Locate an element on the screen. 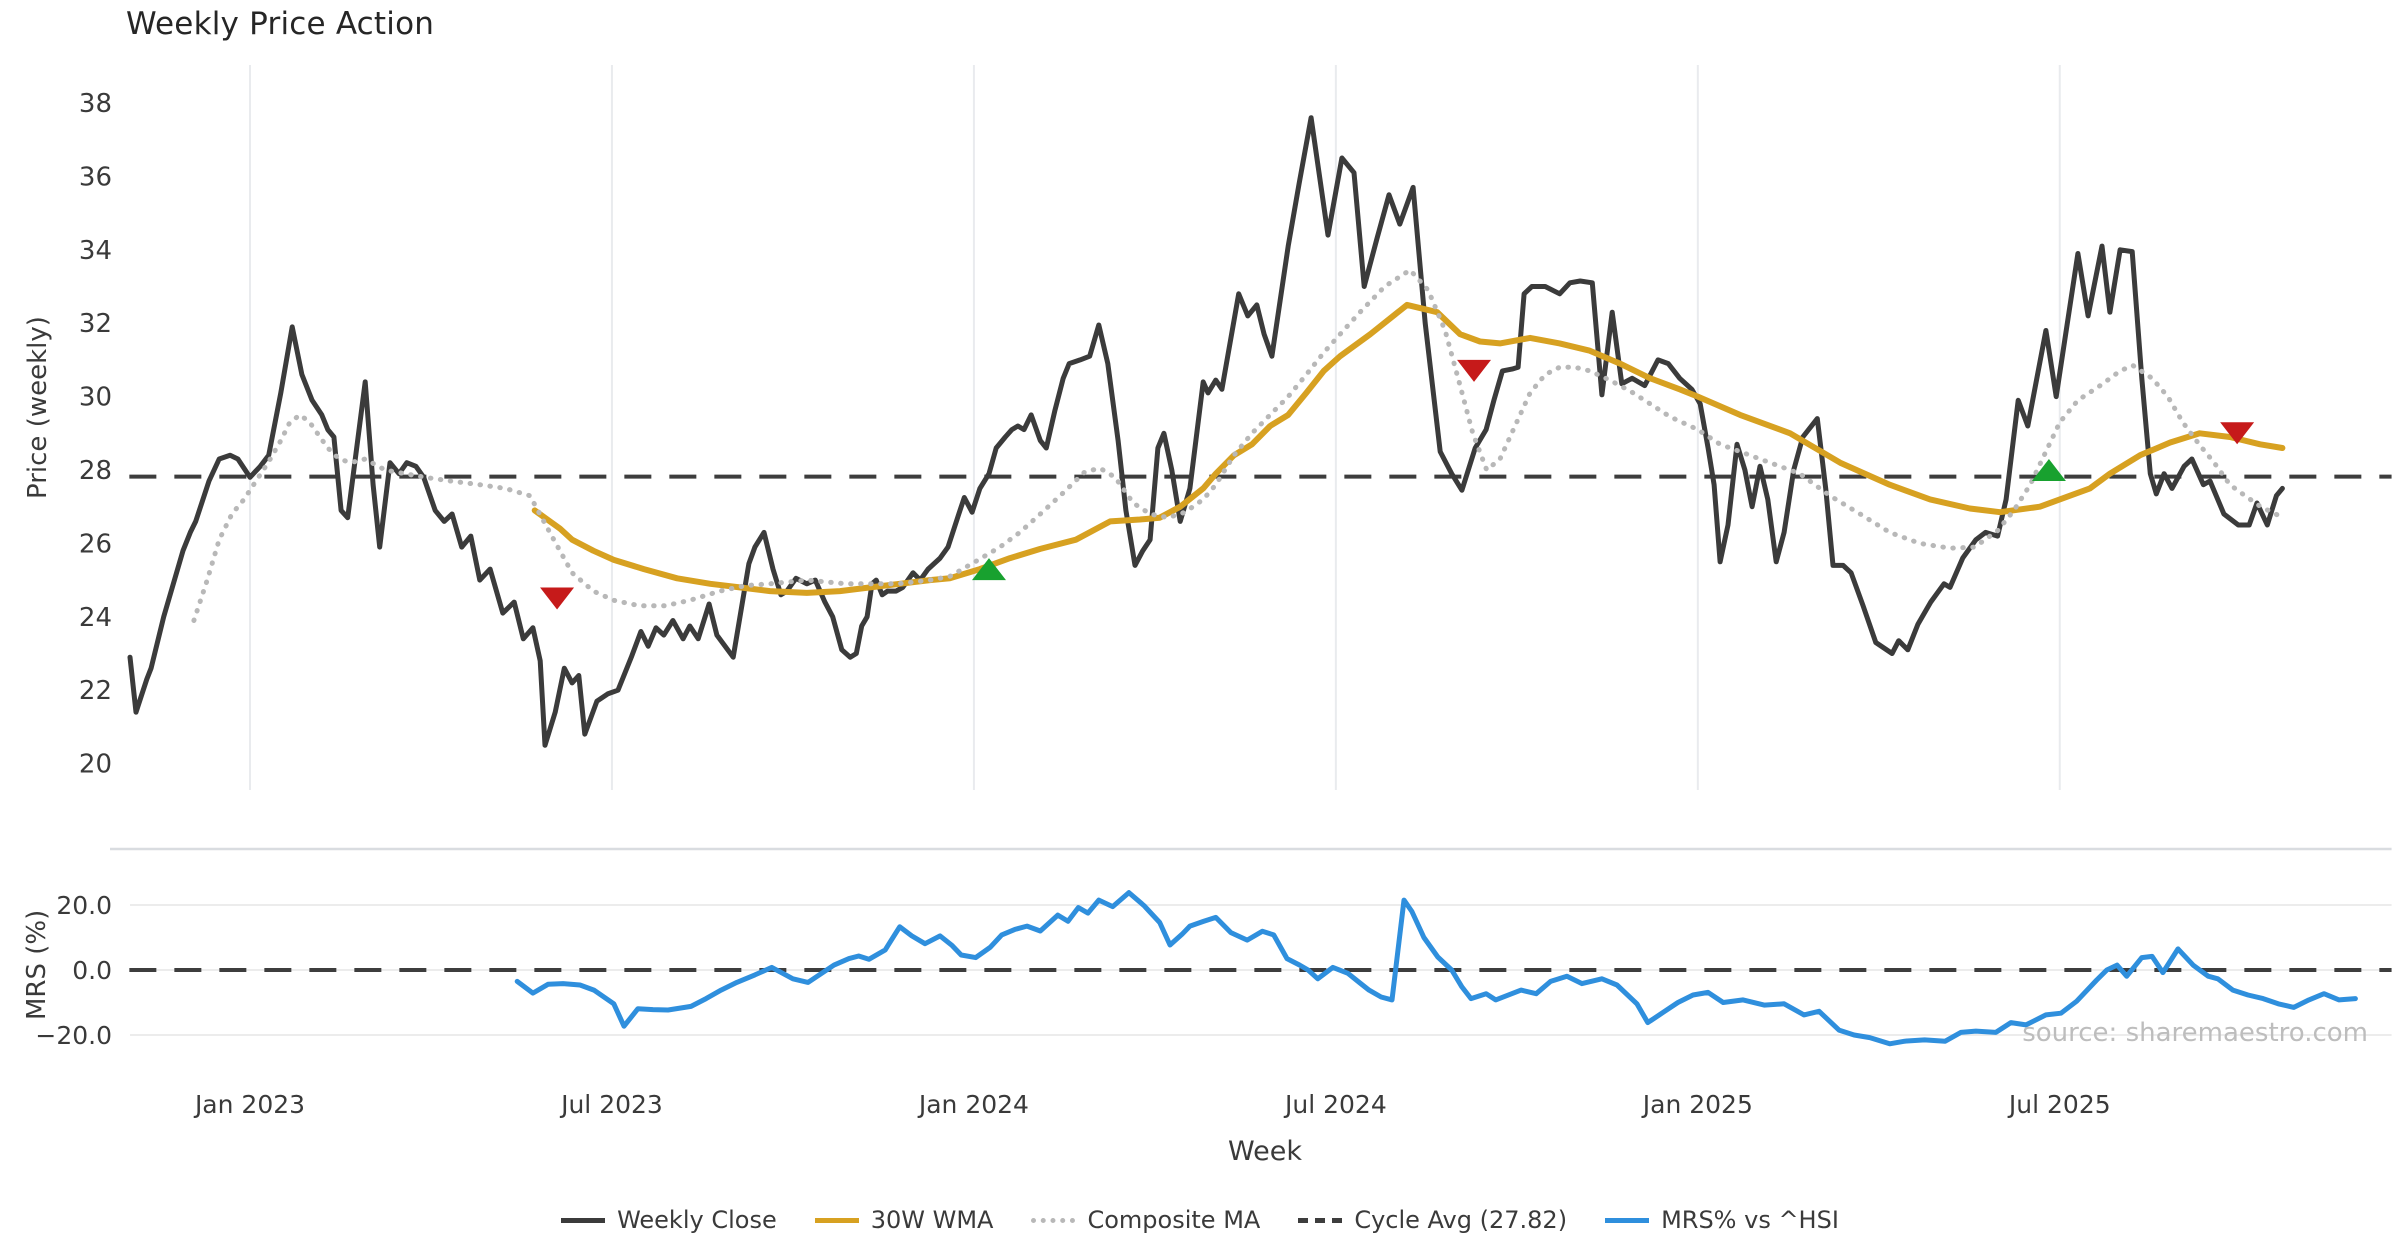 The image size is (2400, 1260). x-tick-label: Jul 2023 is located at coordinates (611, 1104).